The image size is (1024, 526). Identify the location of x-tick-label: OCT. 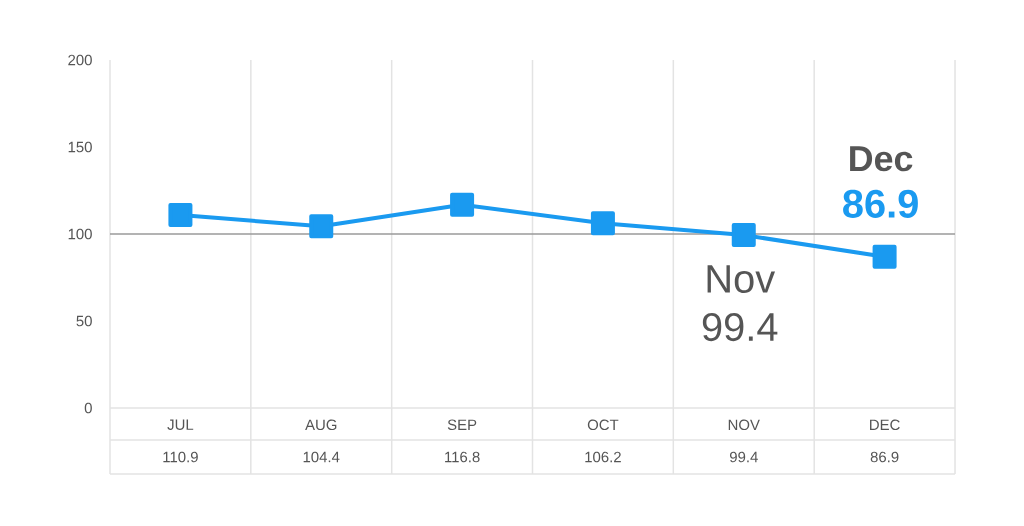
(603, 425).